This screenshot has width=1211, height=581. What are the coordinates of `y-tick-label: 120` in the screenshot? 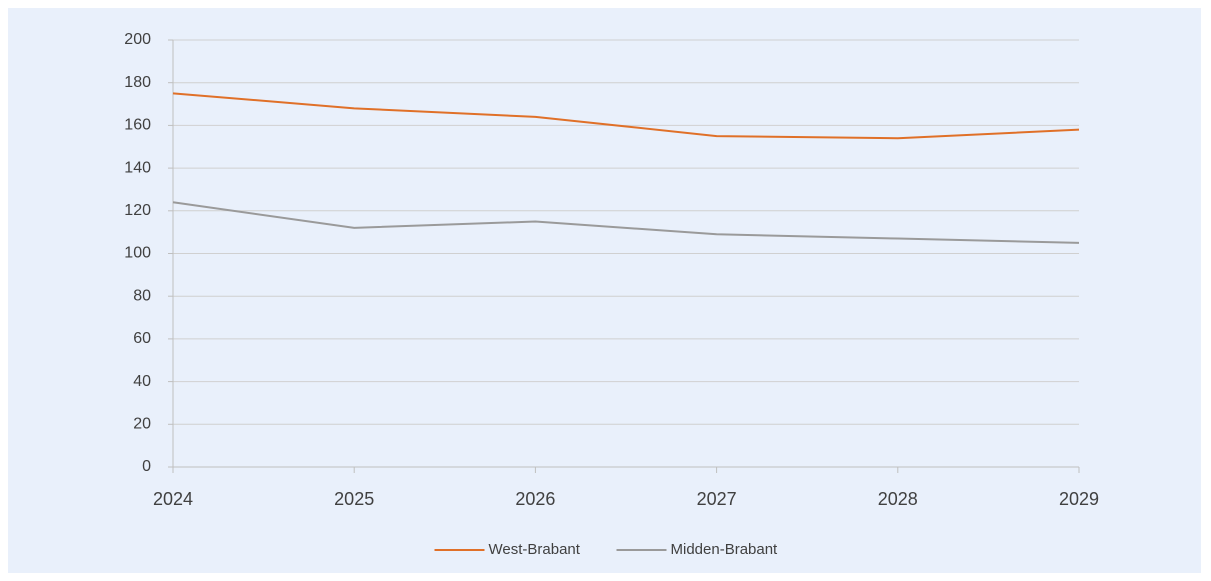 It's located at (137, 210).